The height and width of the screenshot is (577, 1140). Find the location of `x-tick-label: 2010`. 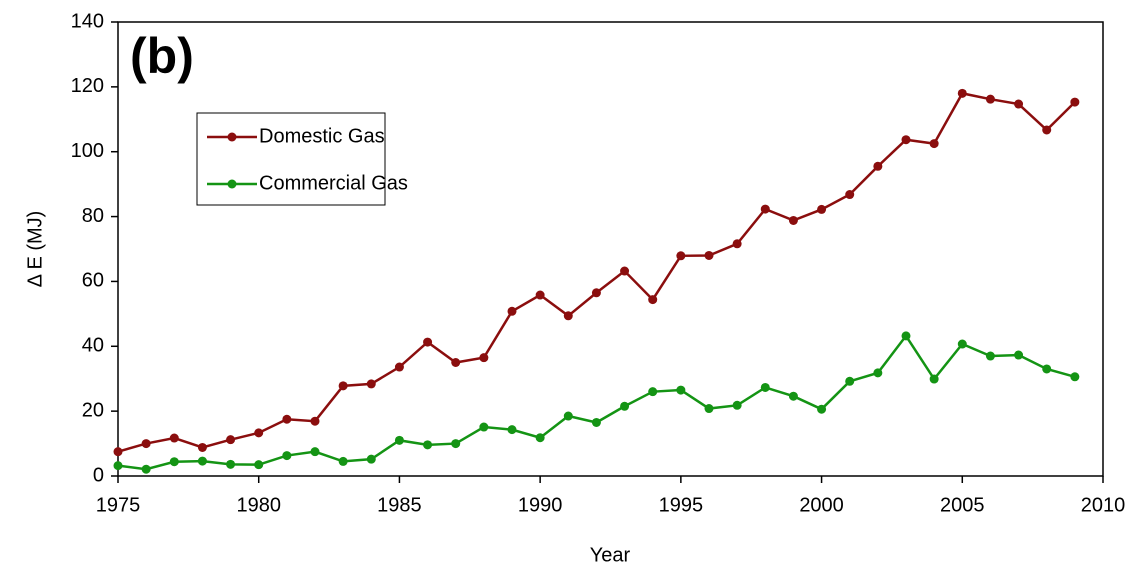

x-tick-label: 2010 is located at coordinates (1103, 505).